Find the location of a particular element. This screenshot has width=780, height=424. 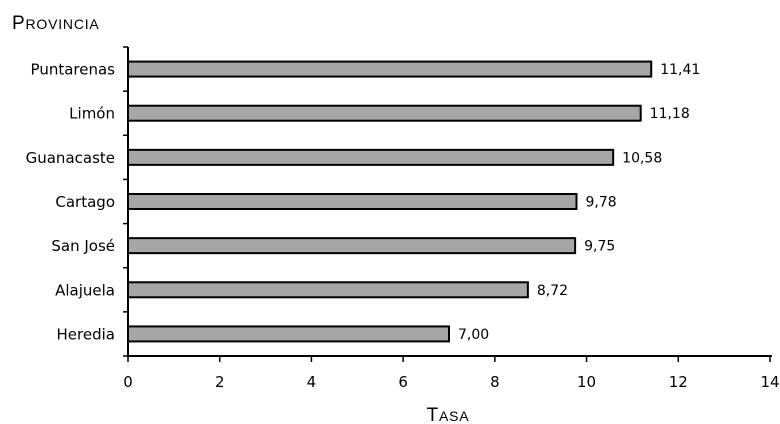

data-label: 7,00 is located at coordinates (473, 335).